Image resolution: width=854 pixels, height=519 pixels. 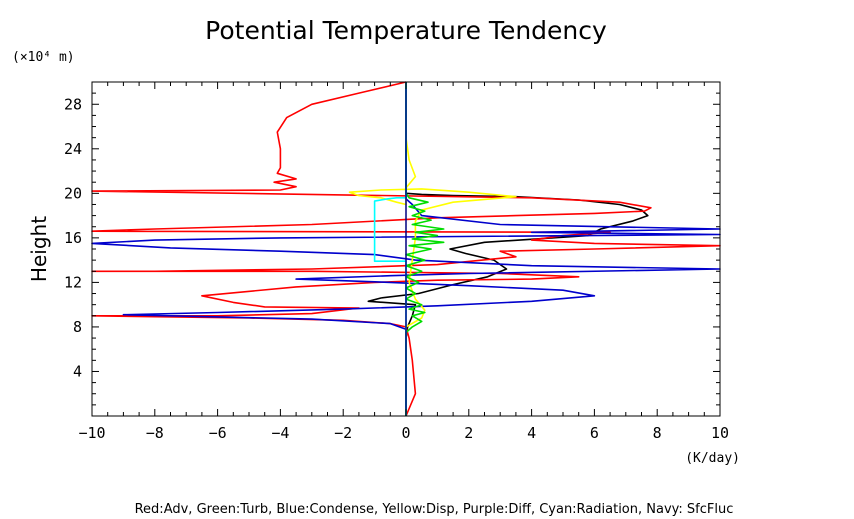 I want to click on series-line-cyan, so click(x=390, y=249).